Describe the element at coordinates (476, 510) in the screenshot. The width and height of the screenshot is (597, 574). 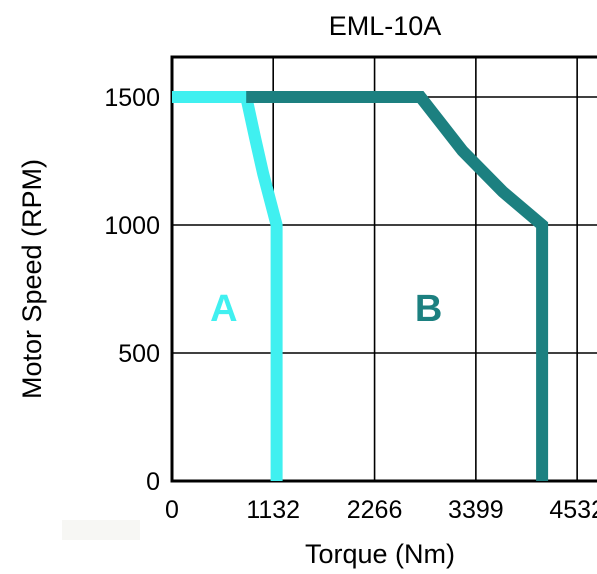
I see `x-tick-label: 3399` at that location.